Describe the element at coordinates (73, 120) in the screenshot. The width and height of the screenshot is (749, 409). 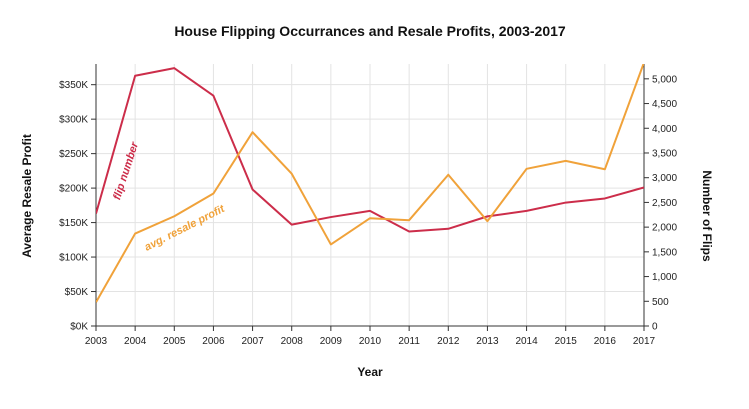
I see `y-left-tick-label: $300K` at that location.